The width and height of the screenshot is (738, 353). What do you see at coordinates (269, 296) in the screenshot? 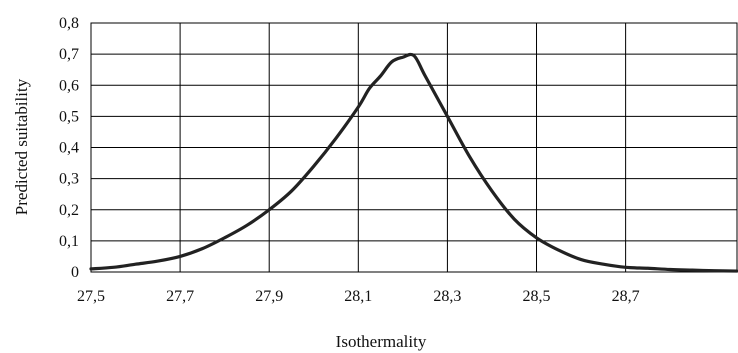
I see `x-tick-label: 27,9` at bounding box center [269, 296].